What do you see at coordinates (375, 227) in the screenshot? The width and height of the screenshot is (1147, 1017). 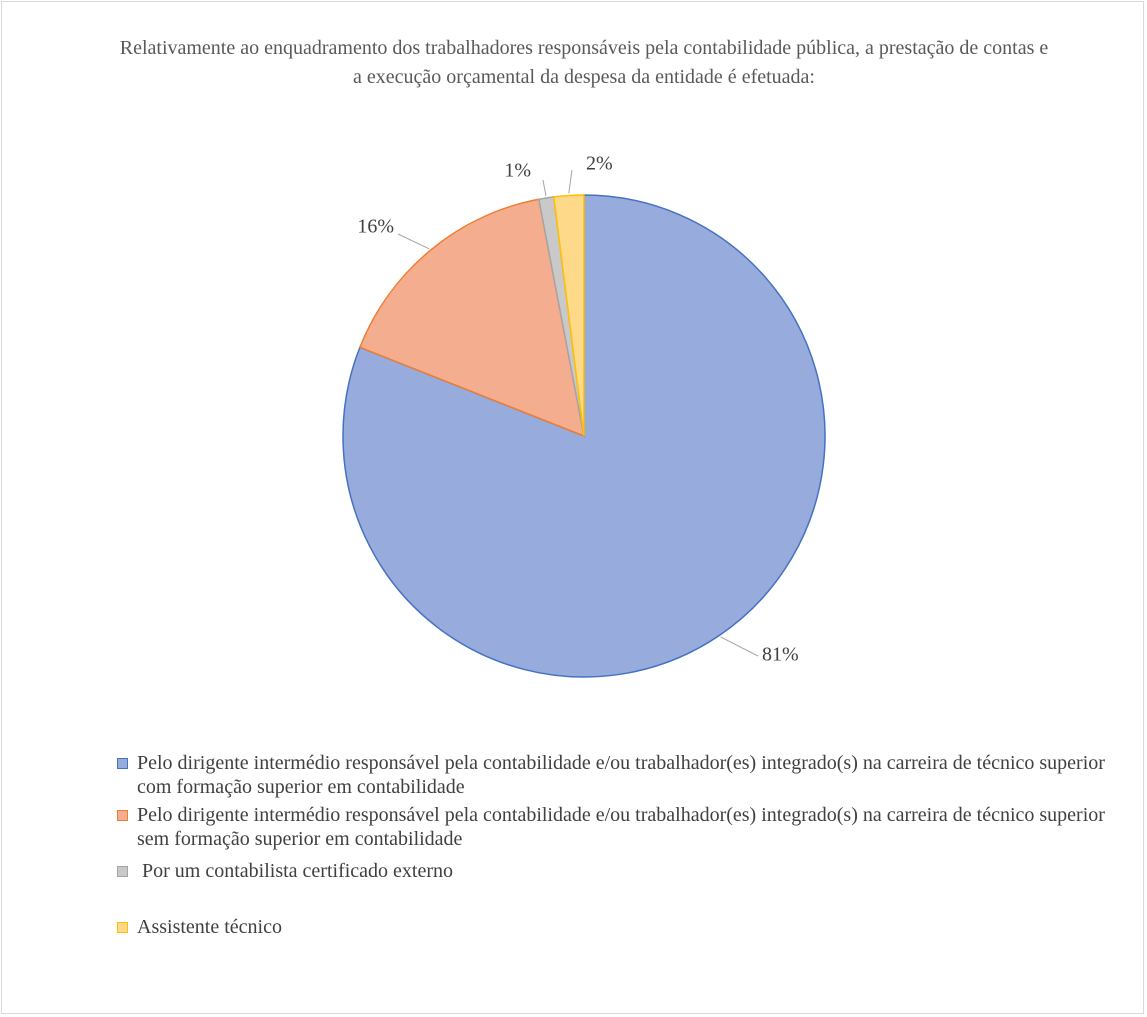 I see `data-label: 16%` at bounding box center [375, 227].